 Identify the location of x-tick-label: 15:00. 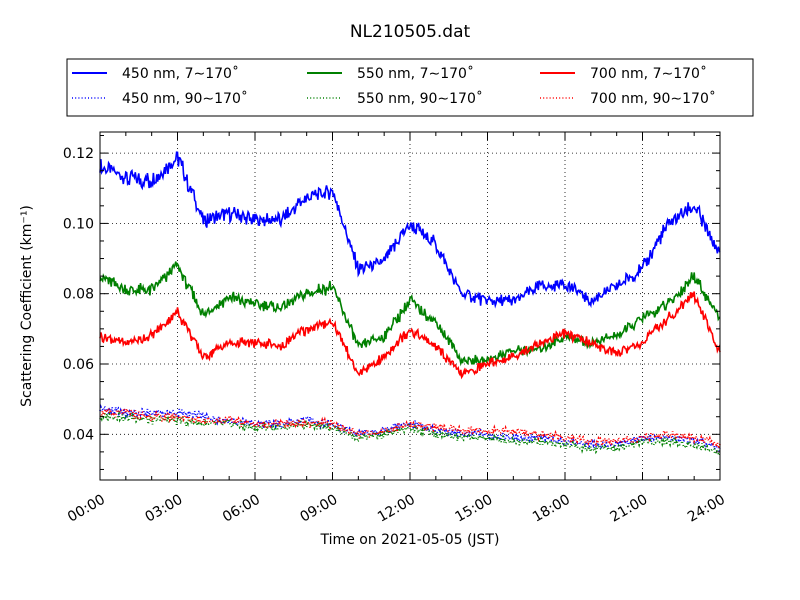
(474, 509).